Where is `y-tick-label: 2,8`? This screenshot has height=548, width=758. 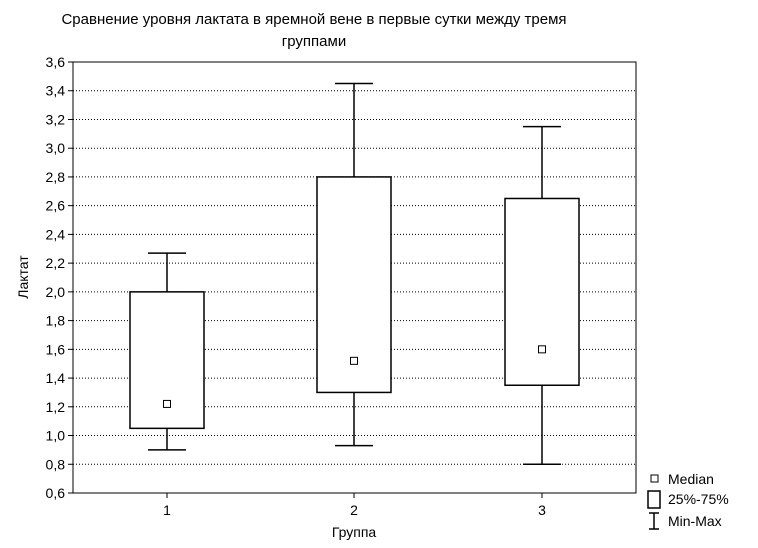
y-tick-label: 2,8 is located at coordinates (56, 177).